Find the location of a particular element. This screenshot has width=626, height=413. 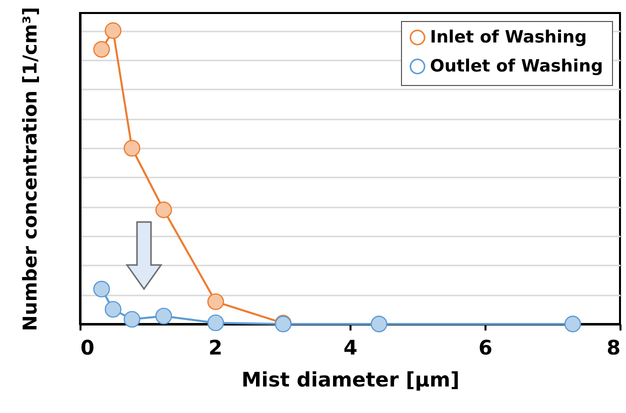

x-tick-label: 6 is located at coordinates (485, 348).